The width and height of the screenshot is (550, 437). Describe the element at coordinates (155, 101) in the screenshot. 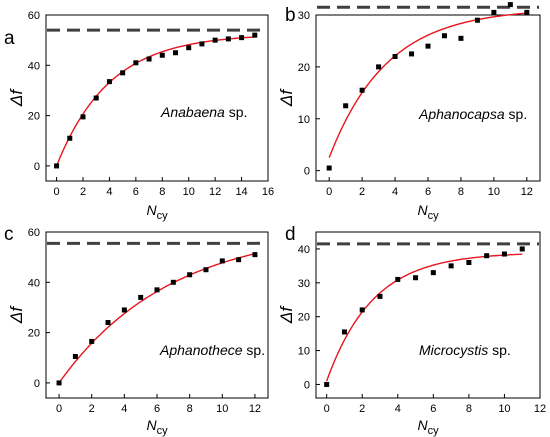

I see `fit-curve` at that location.